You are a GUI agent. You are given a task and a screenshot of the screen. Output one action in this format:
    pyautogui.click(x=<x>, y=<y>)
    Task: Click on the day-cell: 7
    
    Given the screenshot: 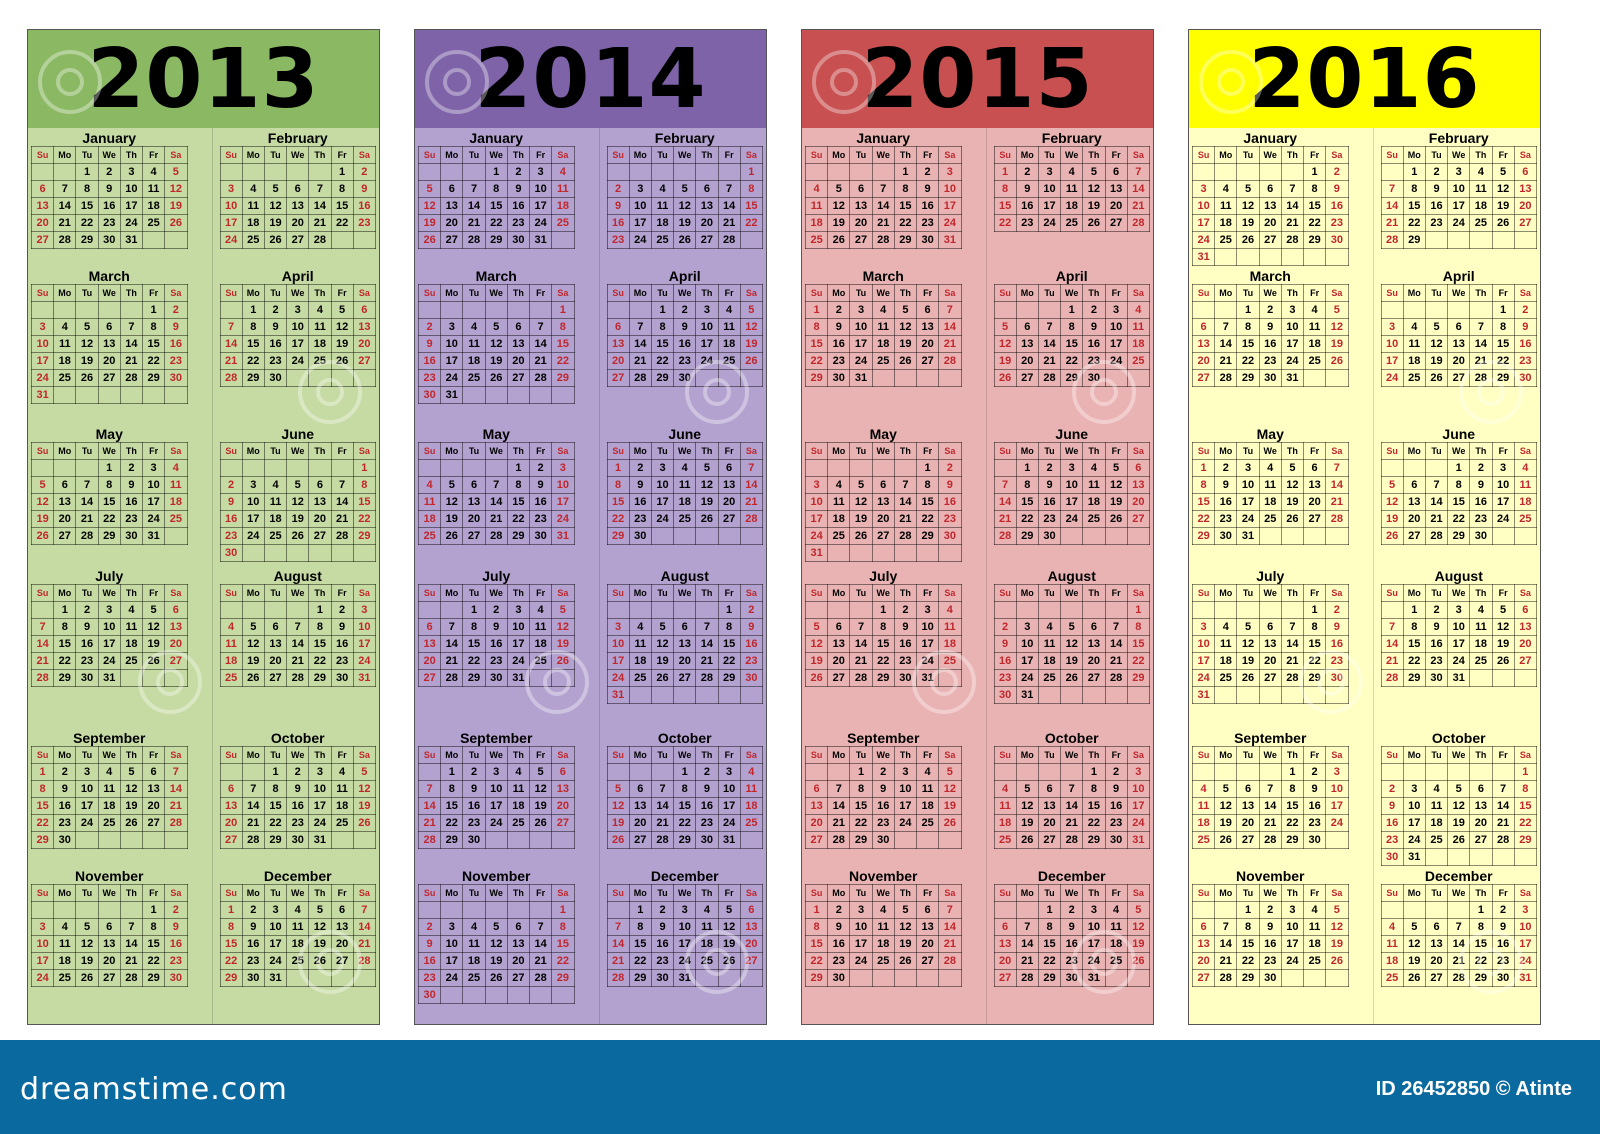 What is the action you would take?
    pyautogui.click(x=541, y=327)
    